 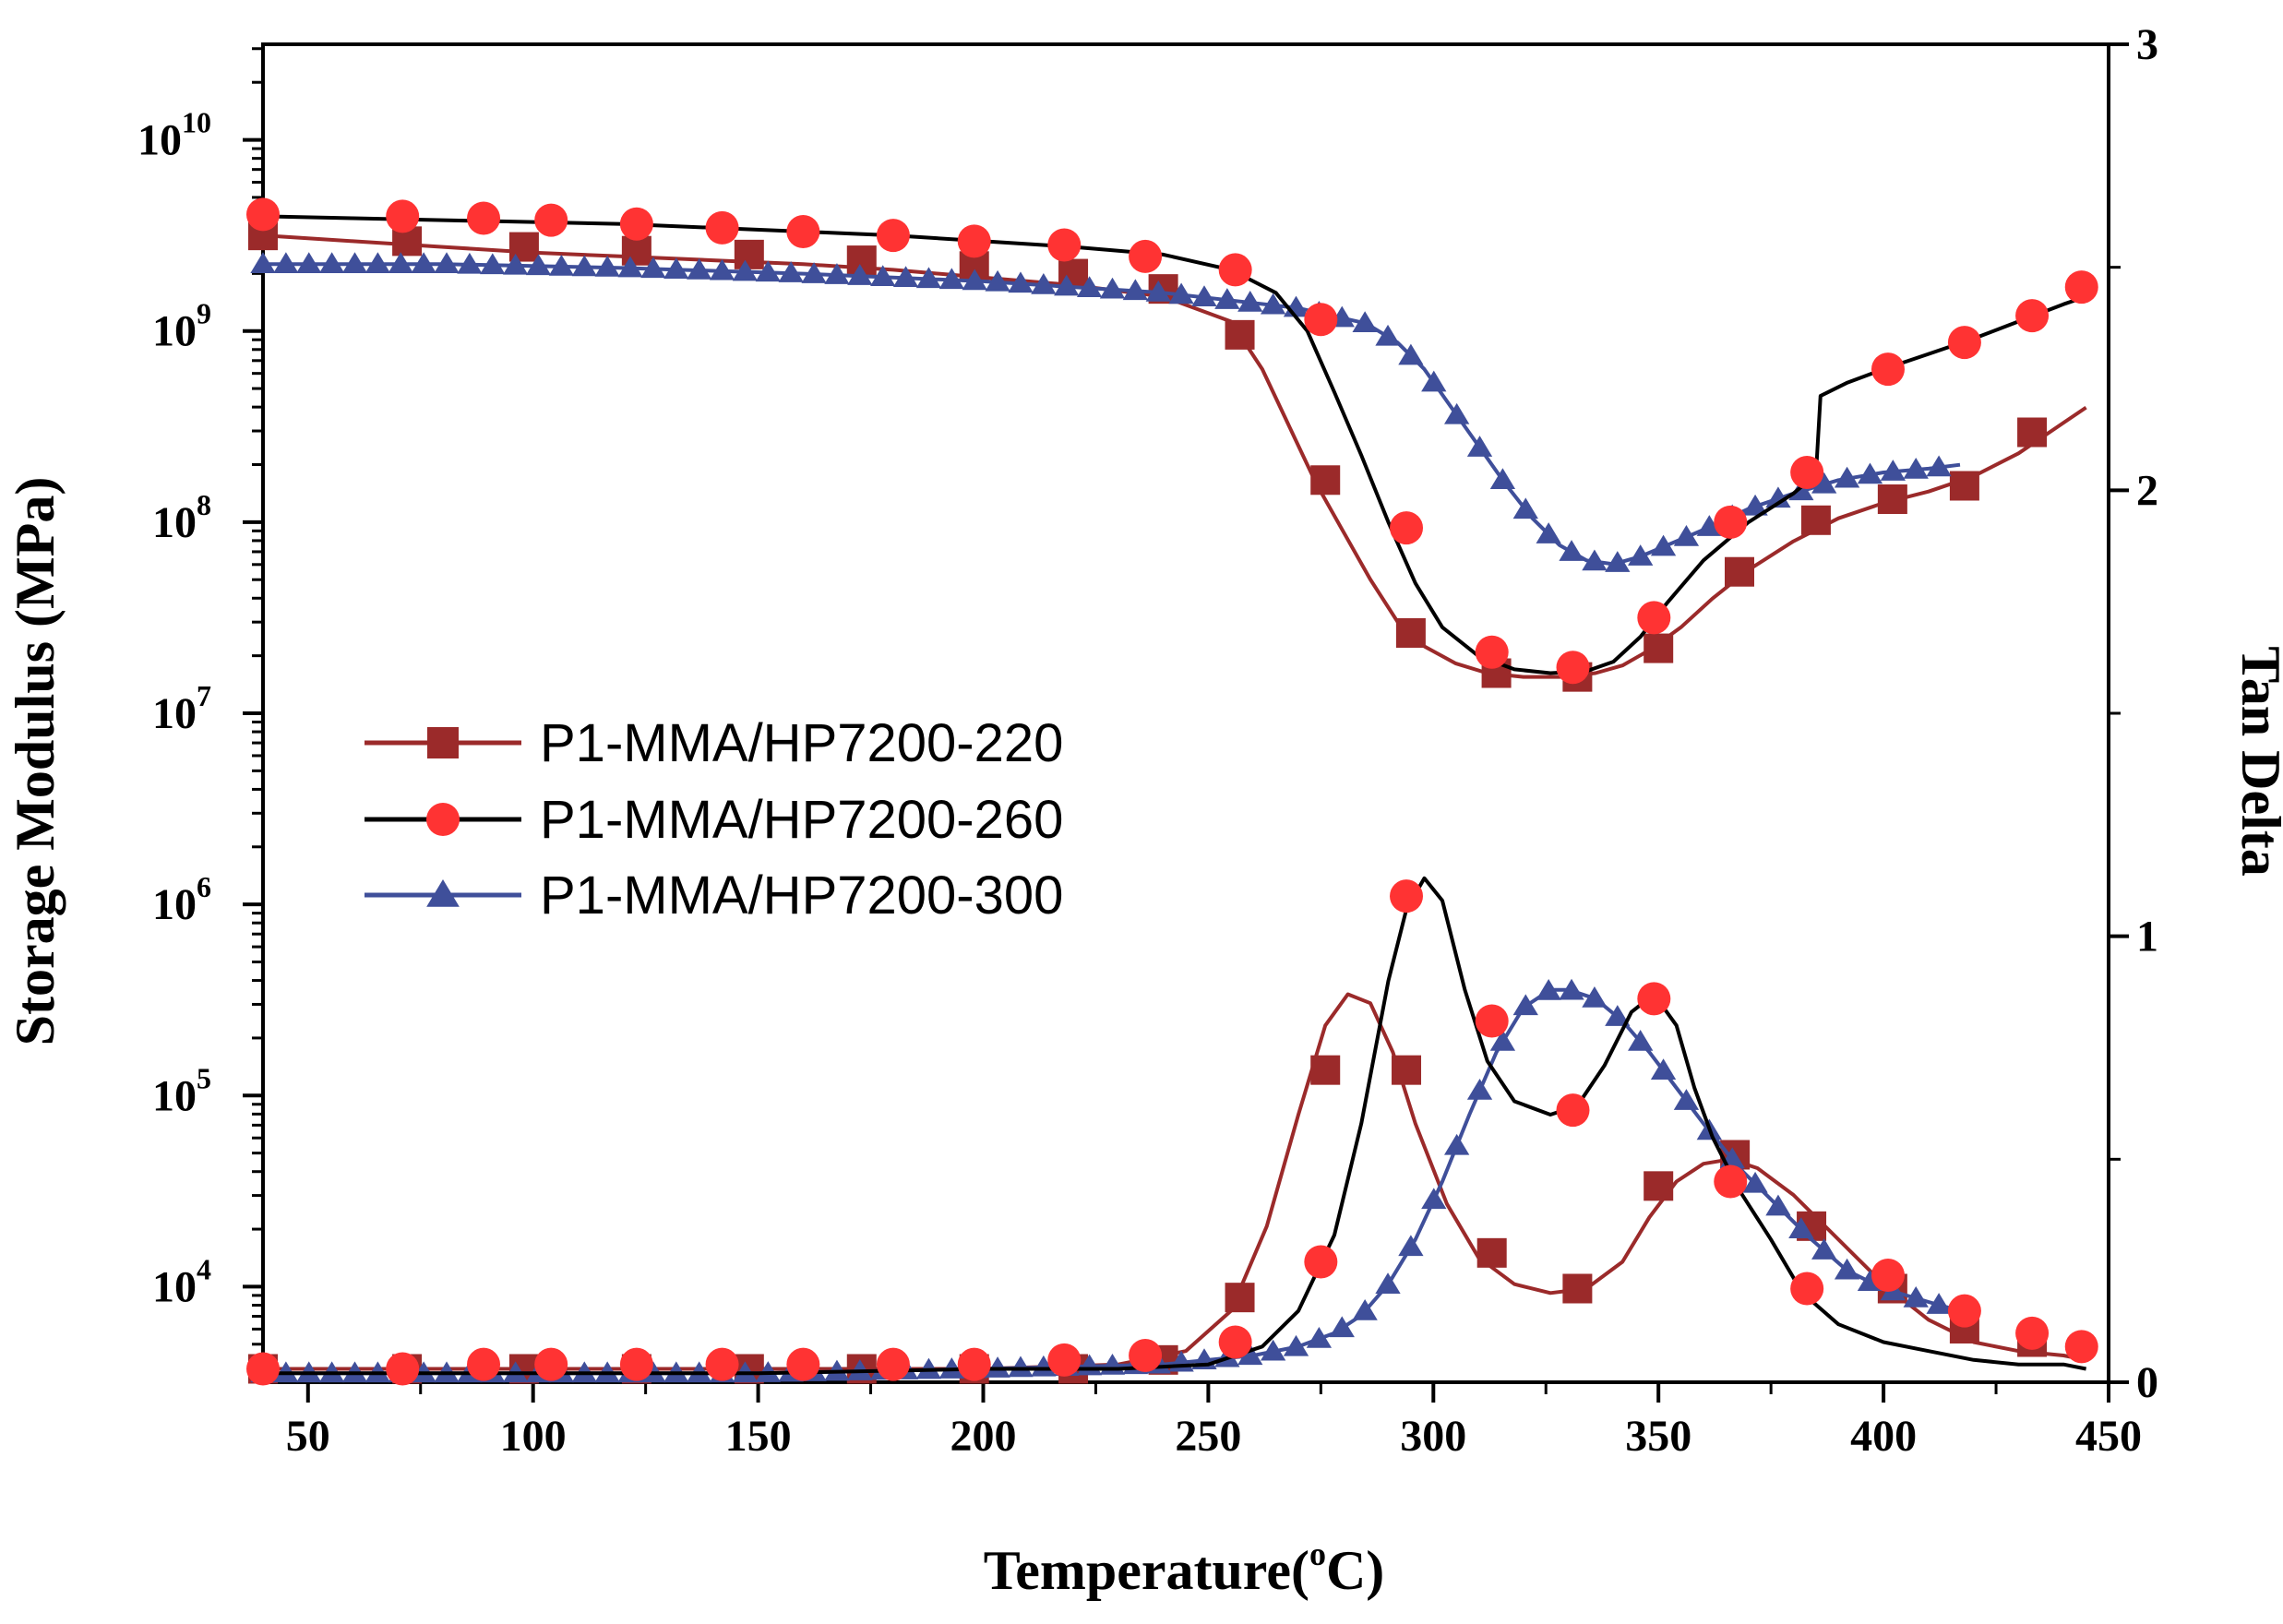 I want to click on legend-item: P1-MMA/HP7200-220, so click(x=714, y=743).